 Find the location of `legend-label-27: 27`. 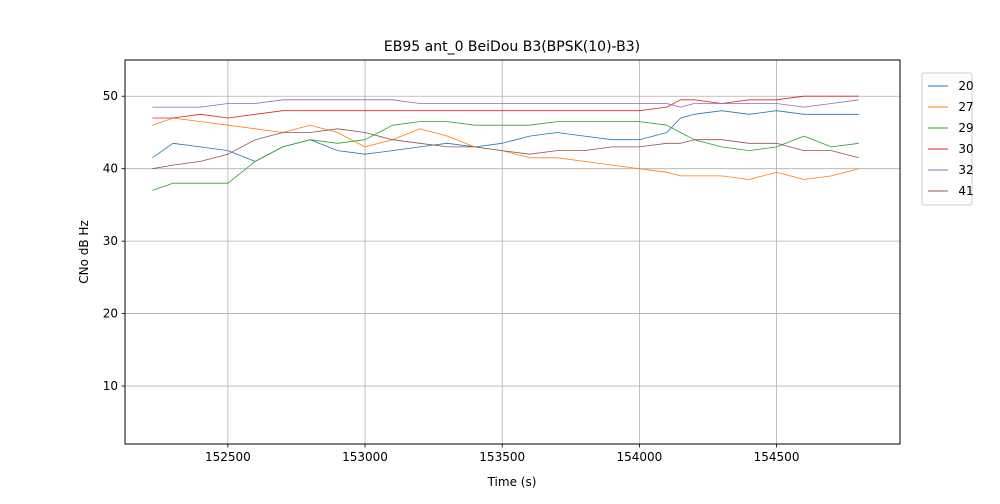

legend-label-27: 27 is located at coordinates (965, 107).